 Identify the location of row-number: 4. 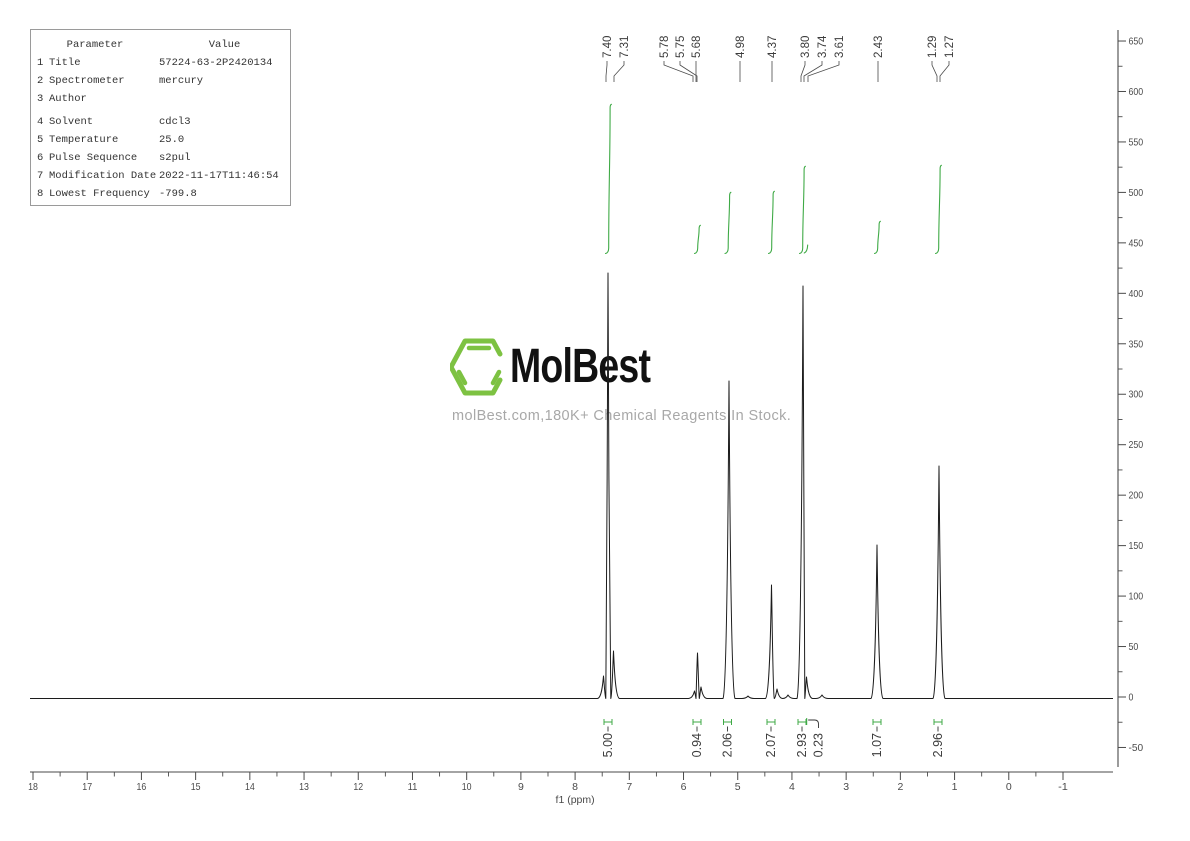
(40, 122).